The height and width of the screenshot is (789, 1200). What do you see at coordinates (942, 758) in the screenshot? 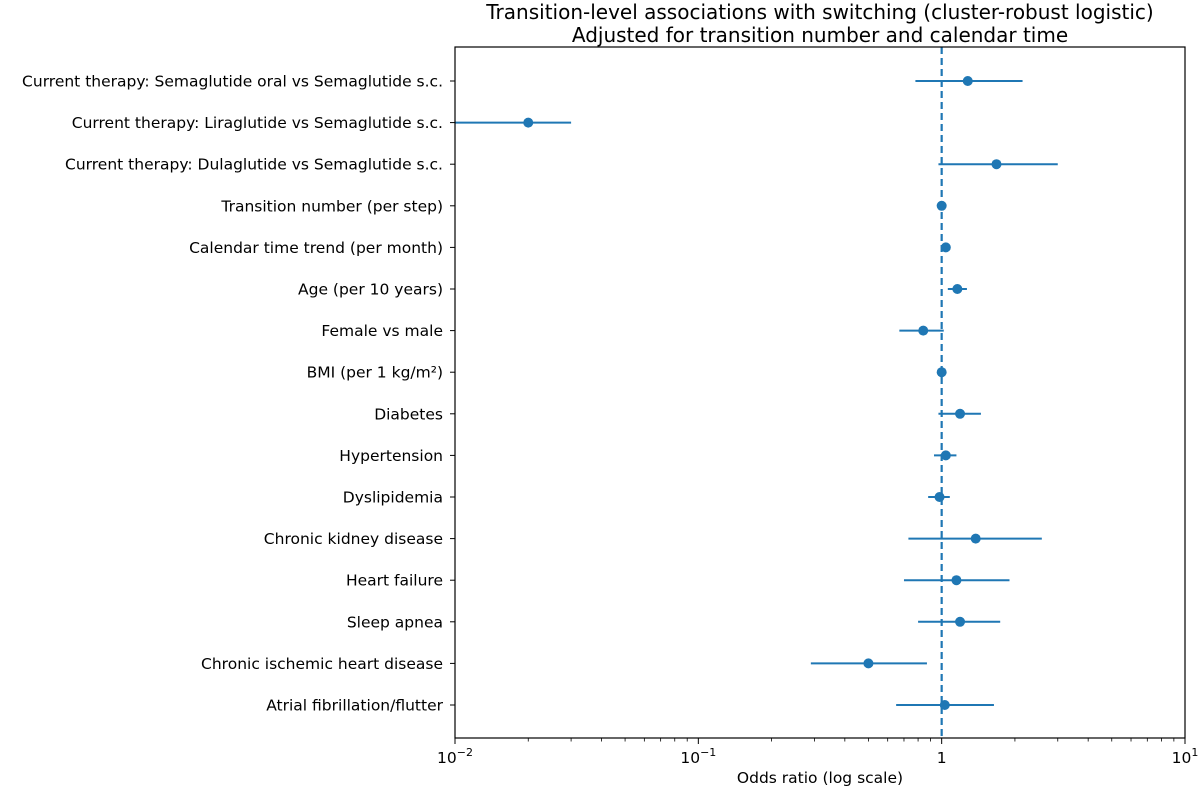
I see `x-tick-label: 1` at bounding box center [942, 758].